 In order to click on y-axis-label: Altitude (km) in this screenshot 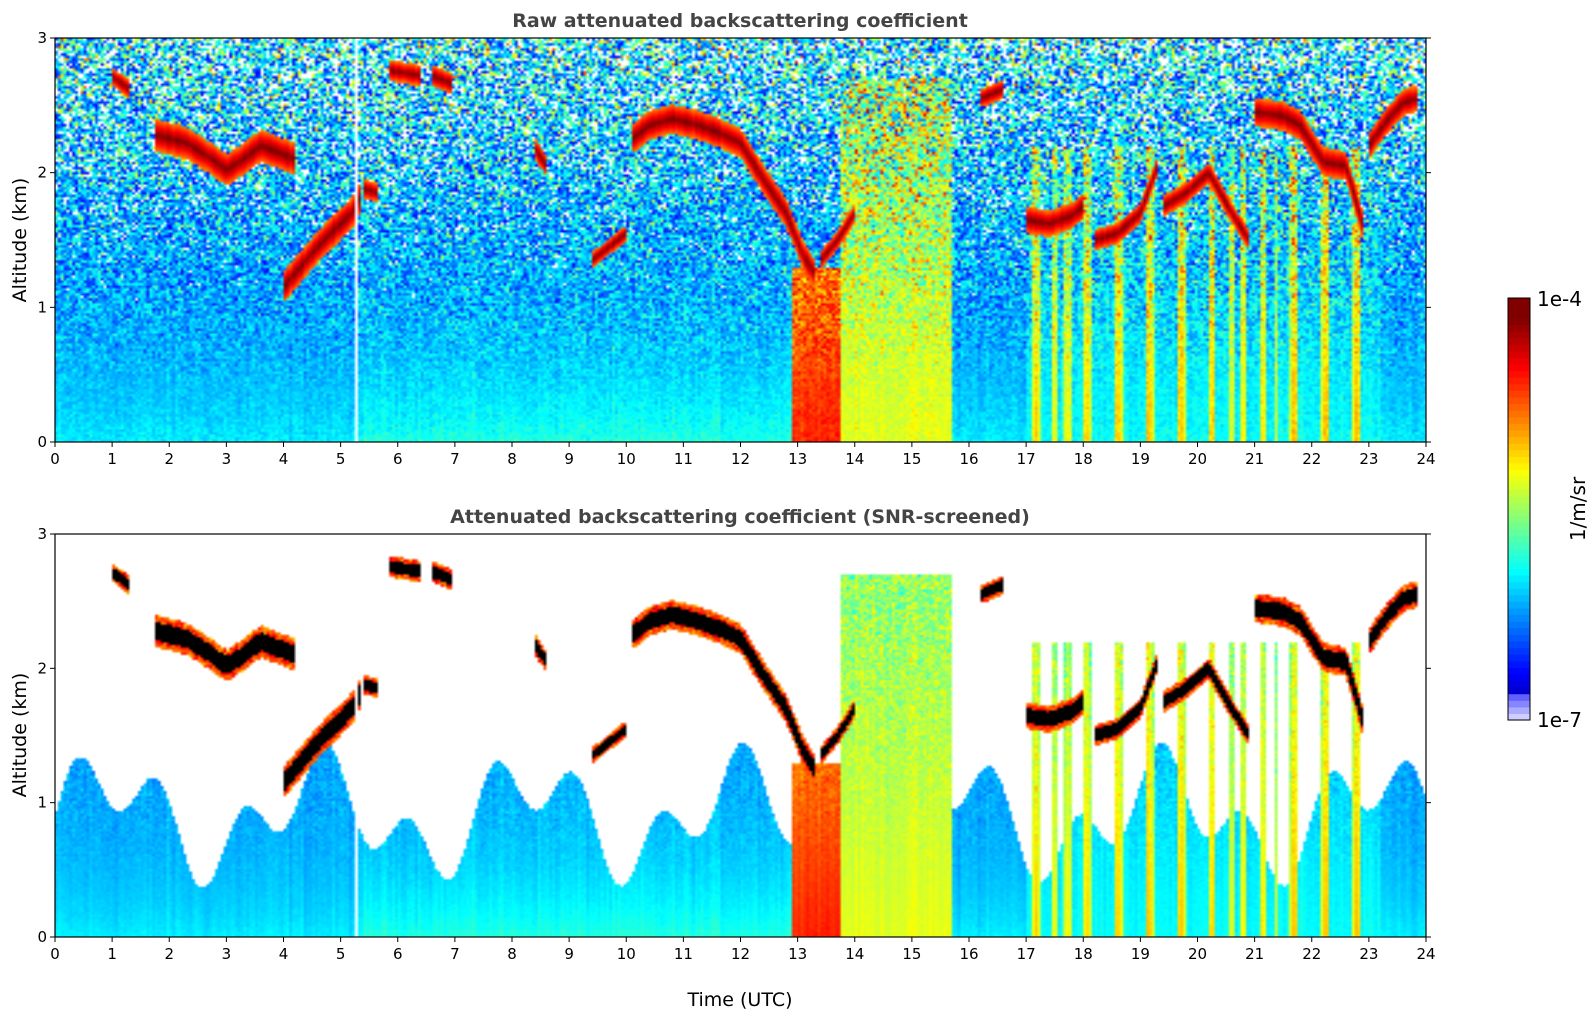, I will do `click(20, 240)`.